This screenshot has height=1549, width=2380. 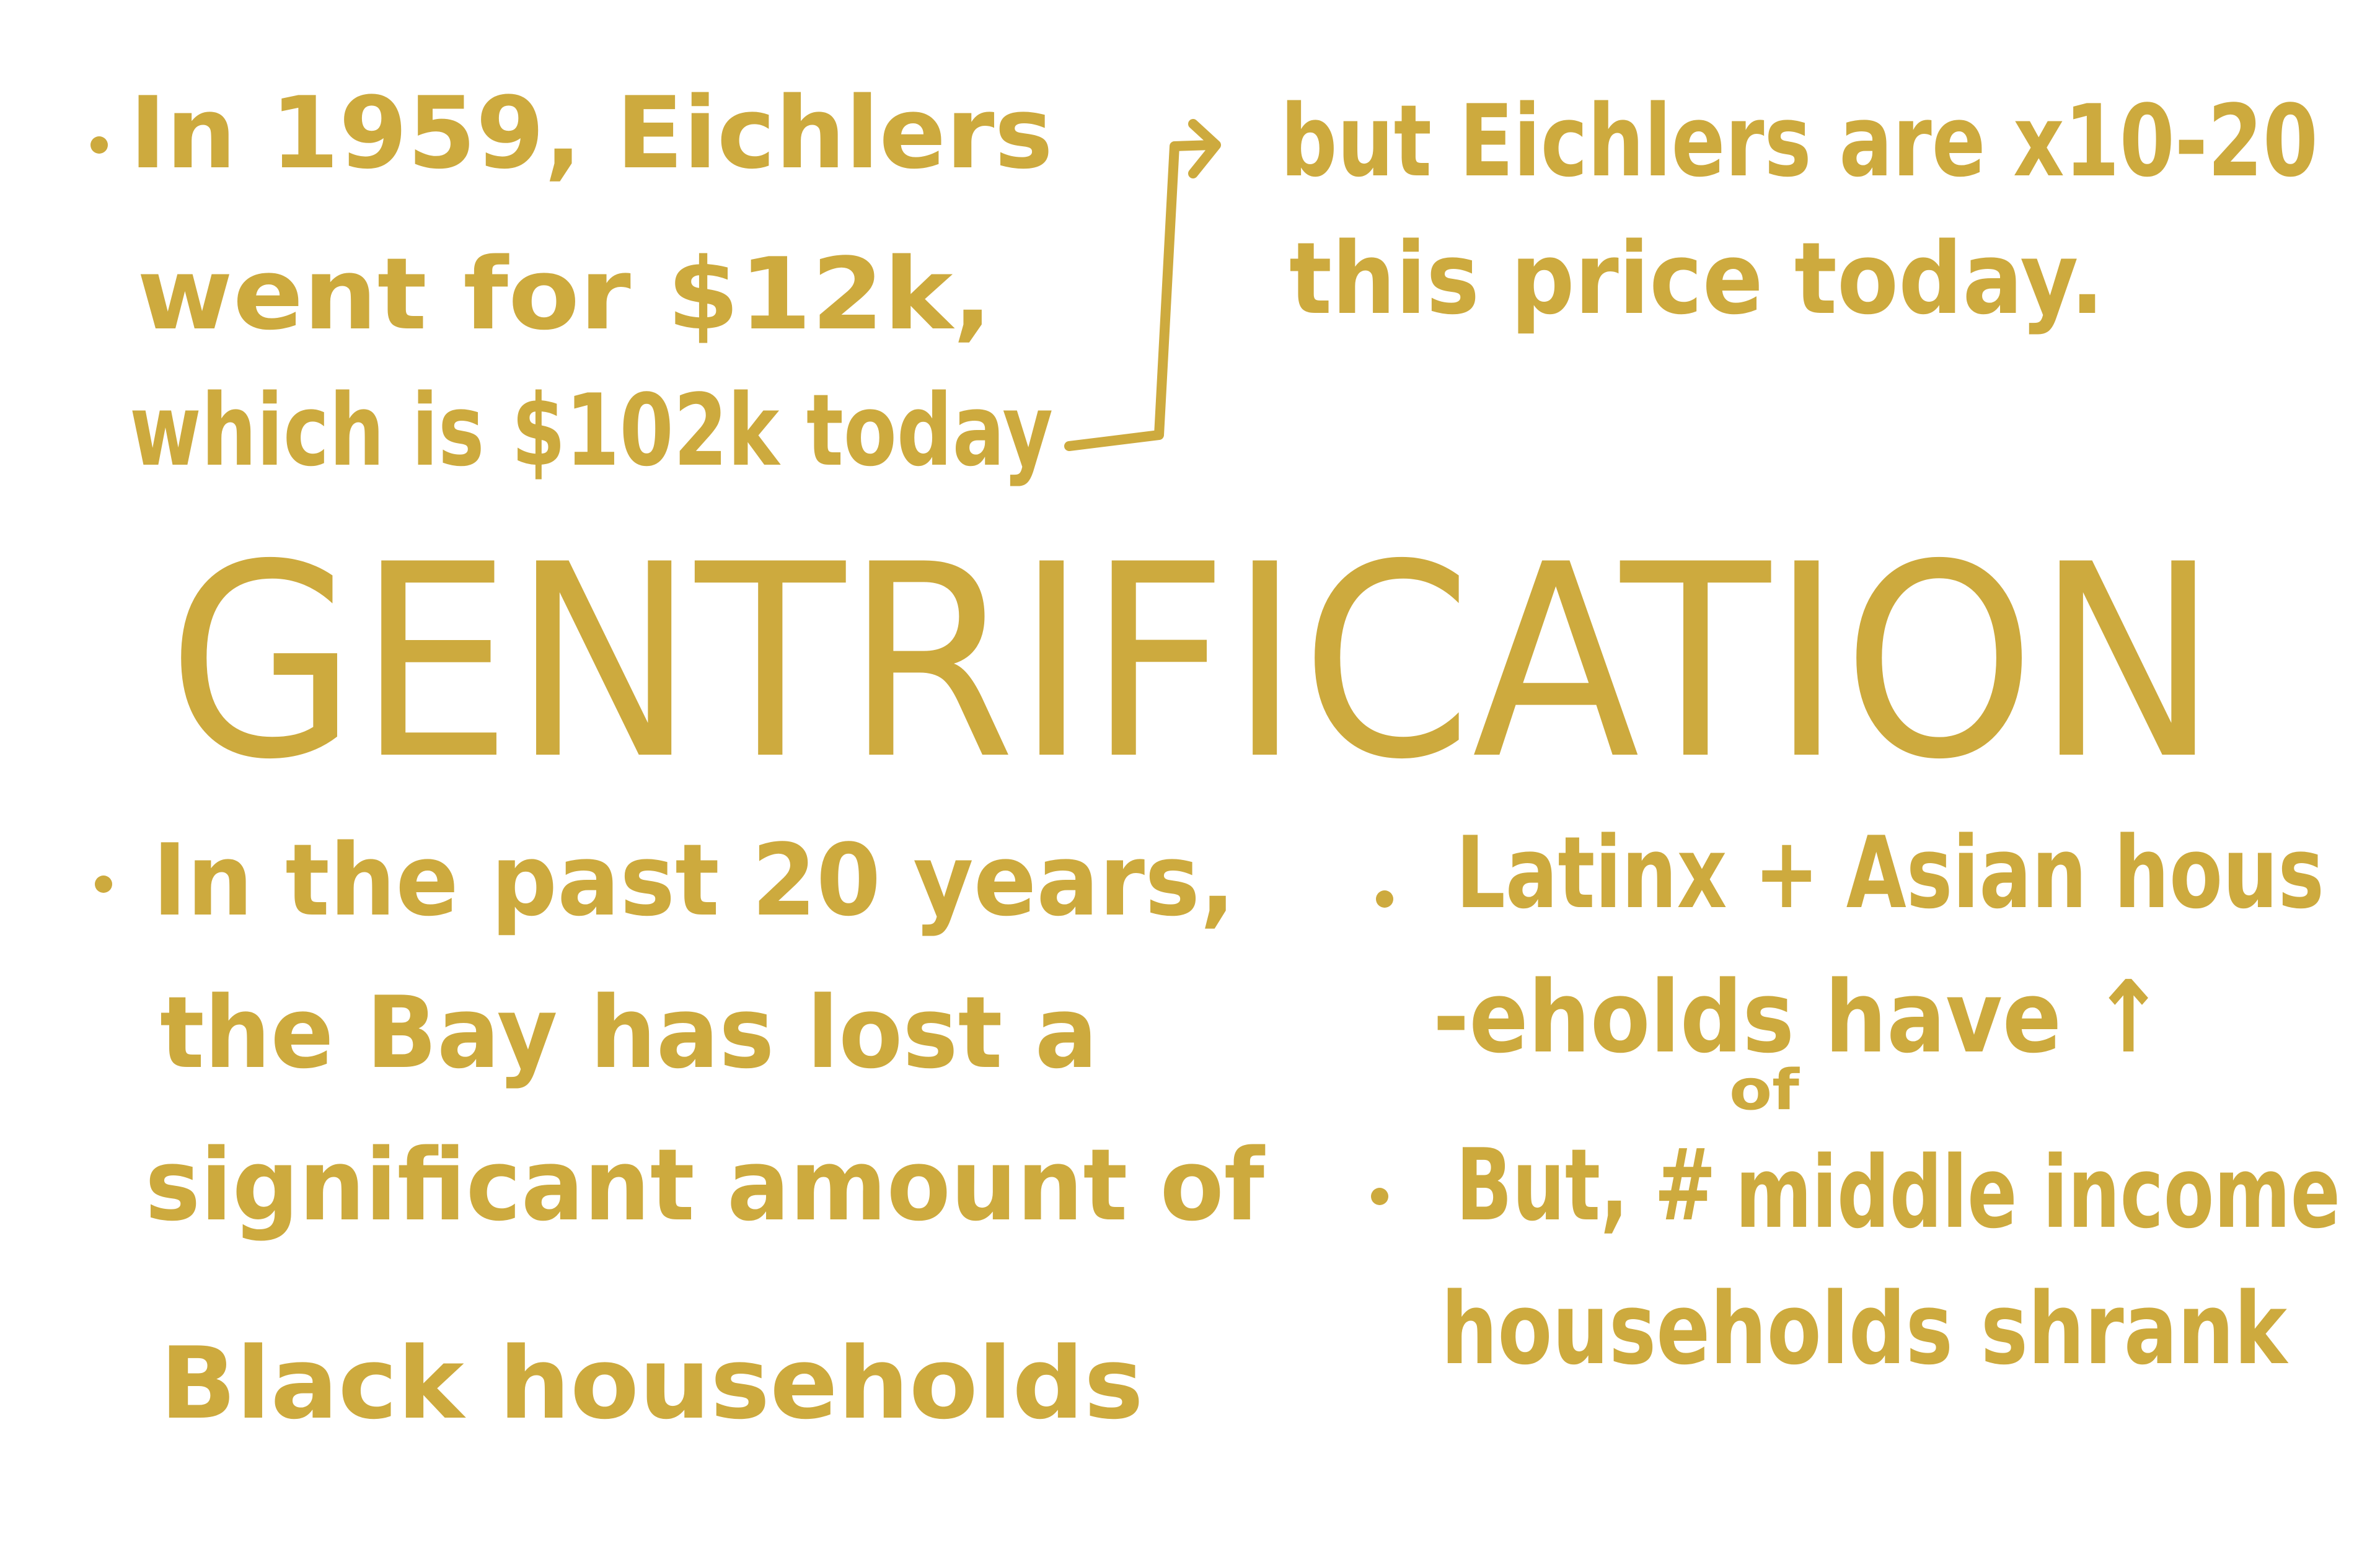 I want to click on note-line: the Bay has lost a, so click(x=629, y=1032).